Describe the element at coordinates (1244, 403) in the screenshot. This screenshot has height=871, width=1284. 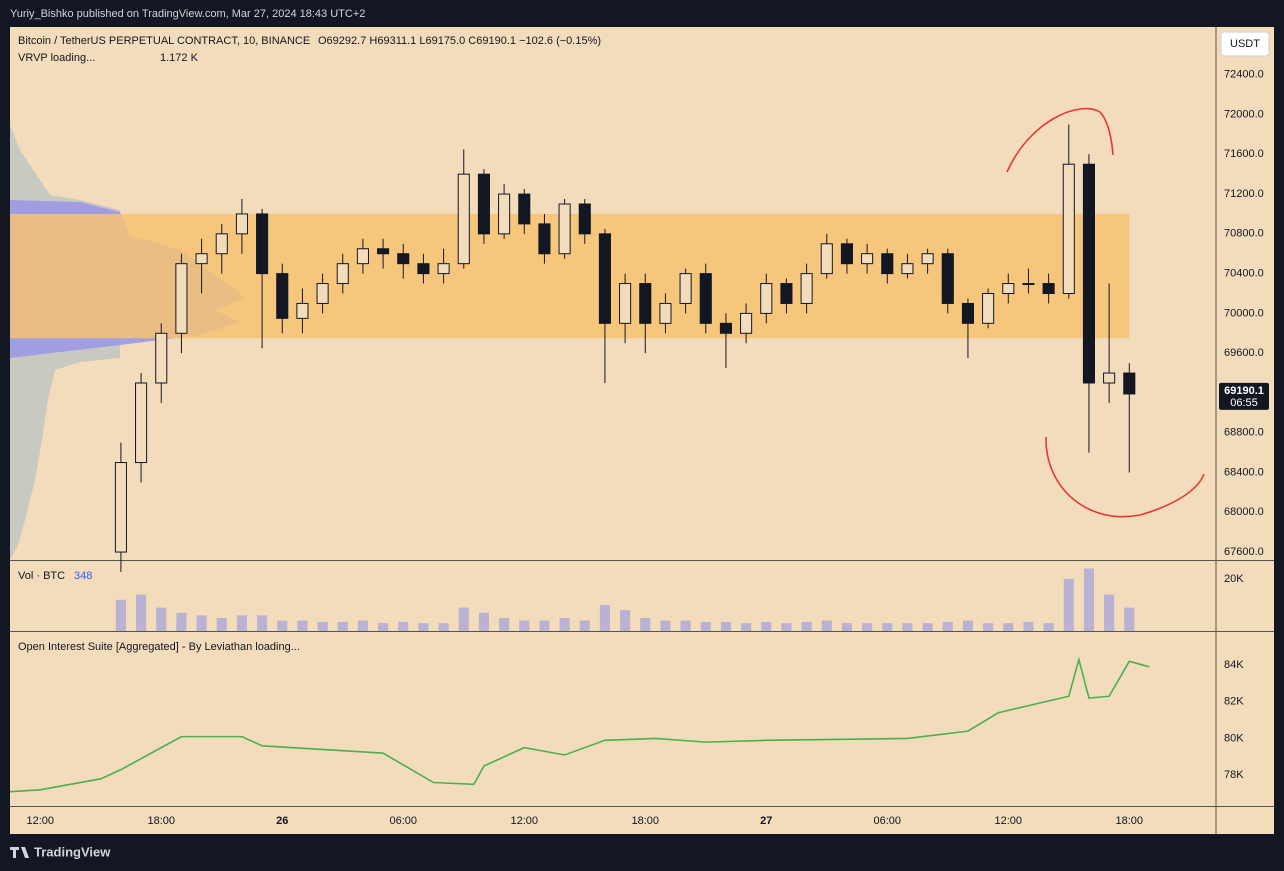
I see `countdown: 06:55` at that location.